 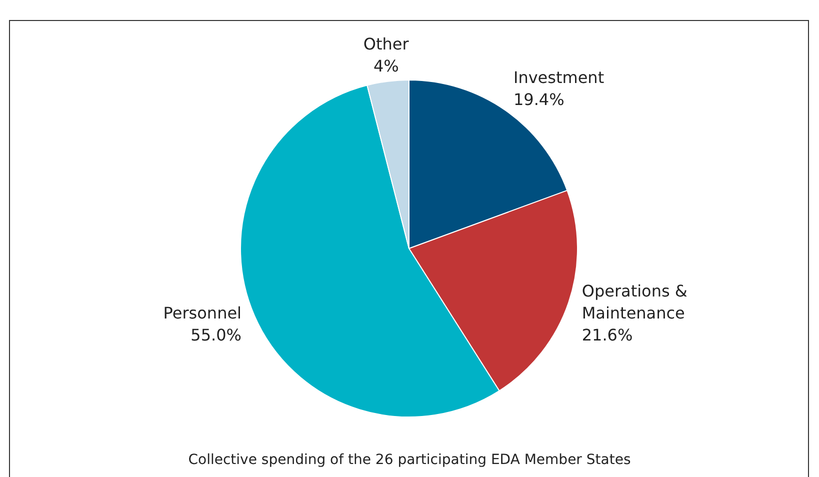 I want to click on text: Collective spending of the 26 participating EDA Member States, so click(x=409, y=460).